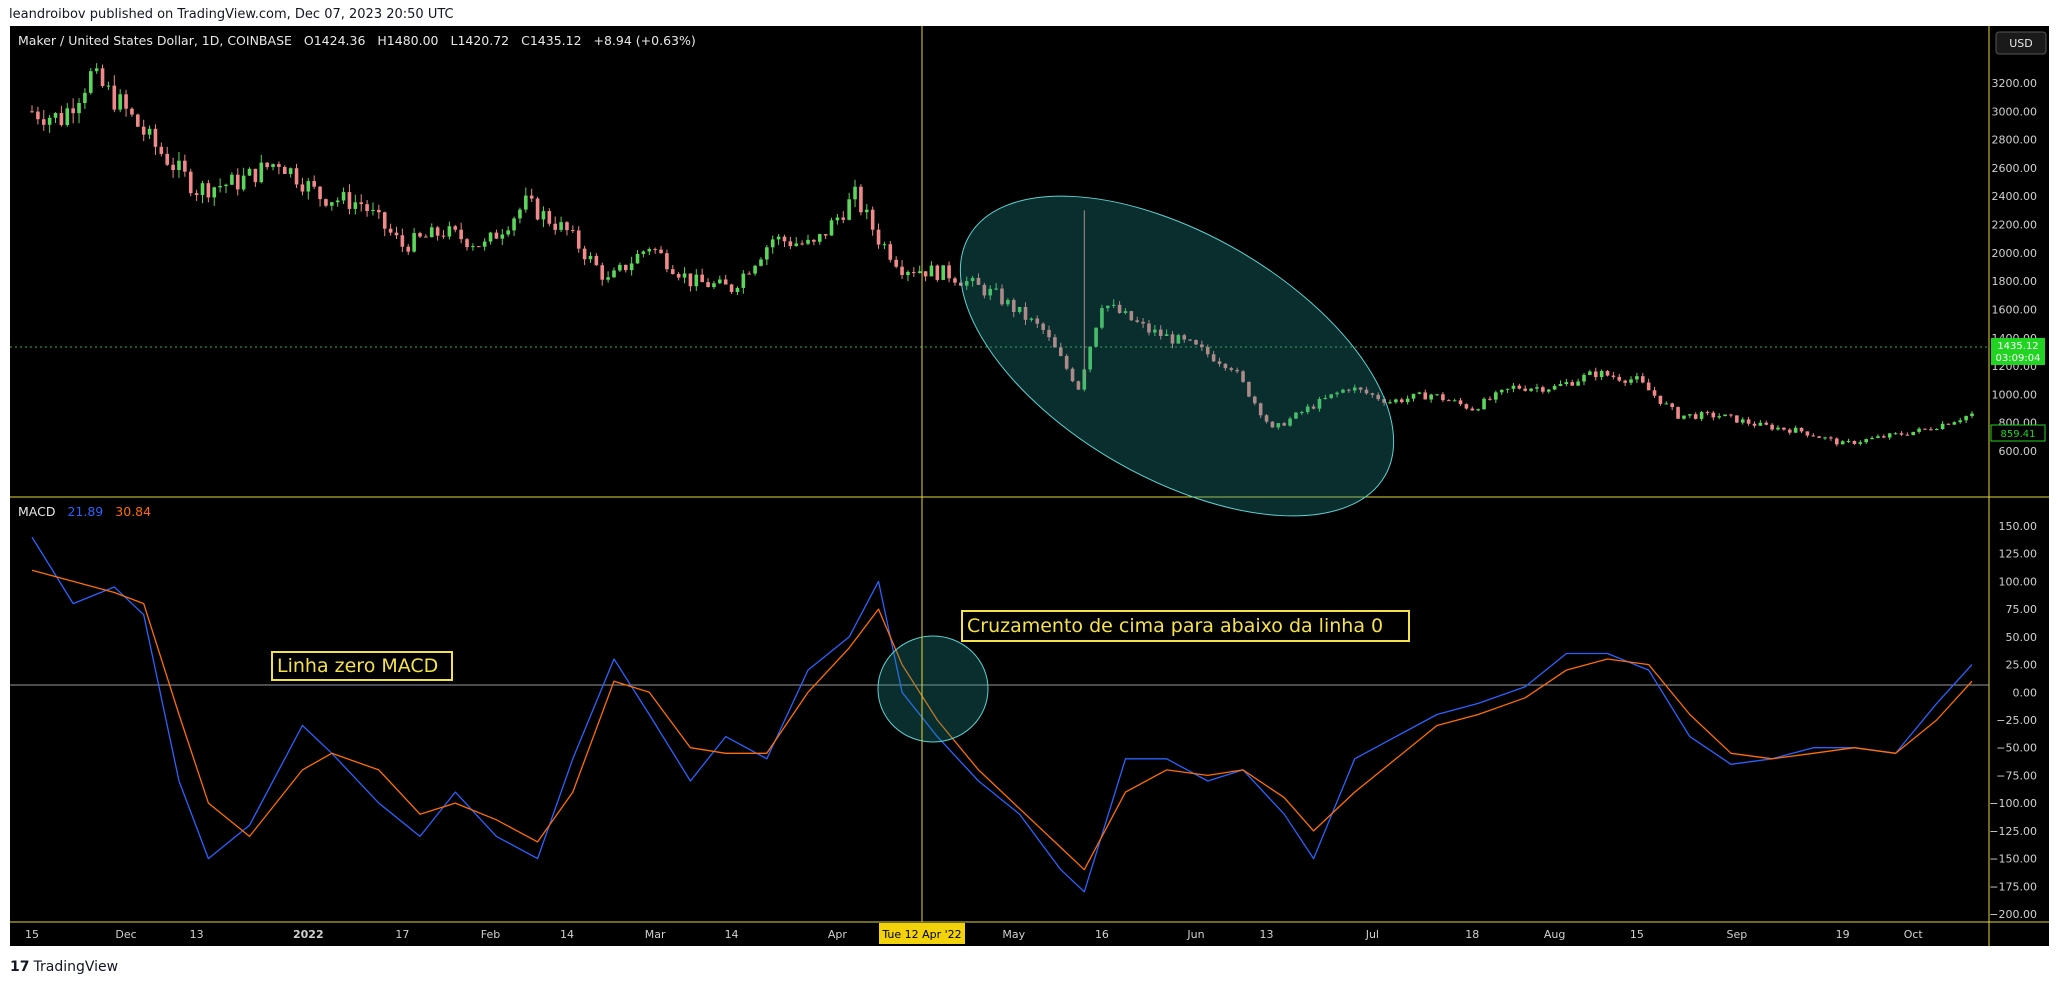 The image size is (2059, 984). Describe the element at coordinates (551, 40) in the screenshot. I see `legend-close: C1435.12` at that location.